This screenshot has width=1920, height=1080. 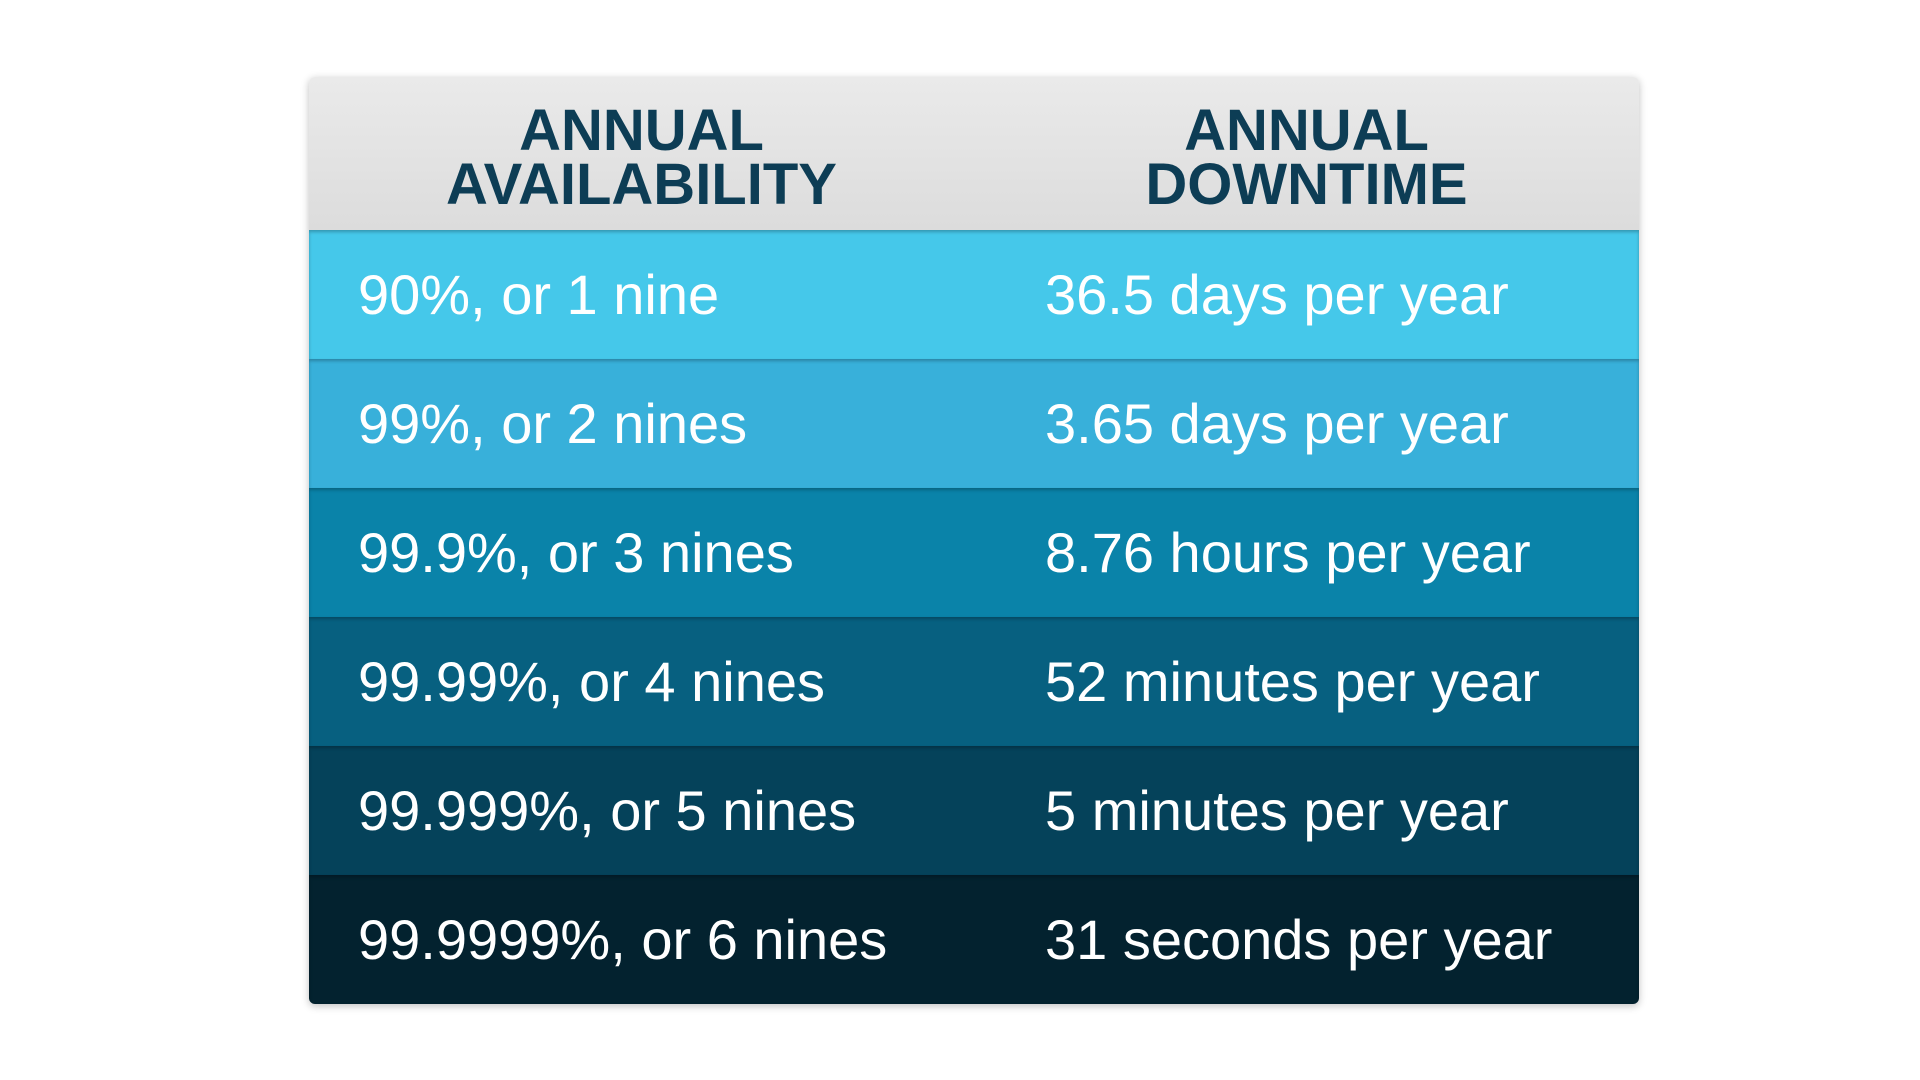 What do you see at coordinates (1277, 423) in the screenshot?
I see `row-cell: 3.65 days per year` at bounding box center [1277, 423].